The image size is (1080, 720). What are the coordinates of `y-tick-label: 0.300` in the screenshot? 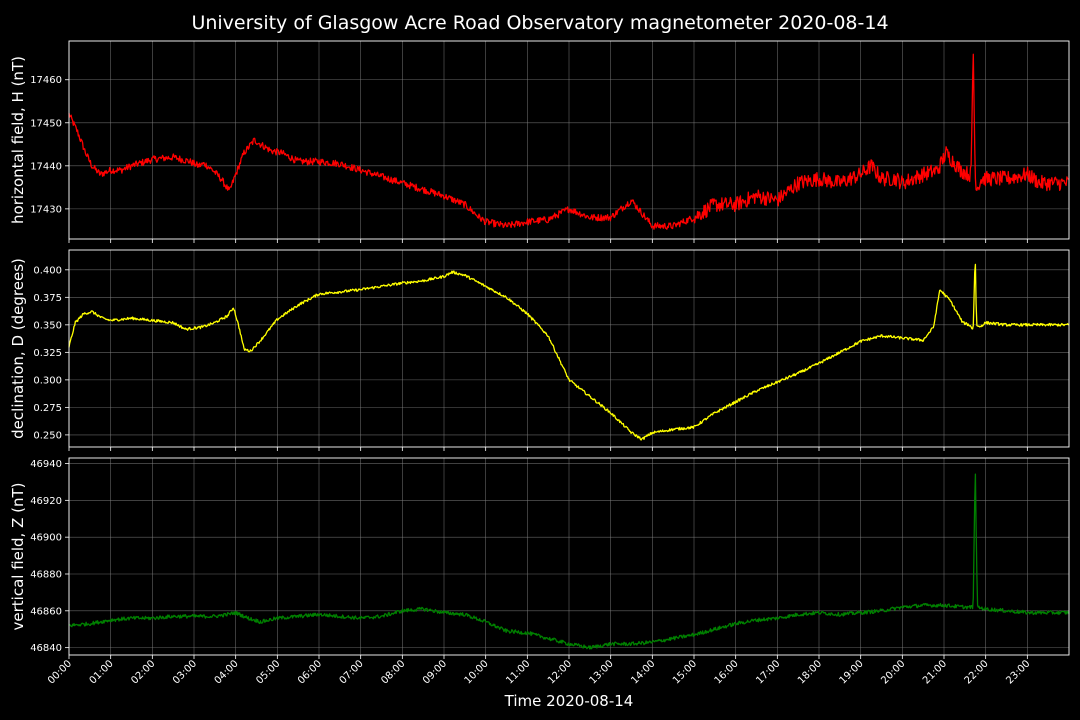 It's located at (47, 380).